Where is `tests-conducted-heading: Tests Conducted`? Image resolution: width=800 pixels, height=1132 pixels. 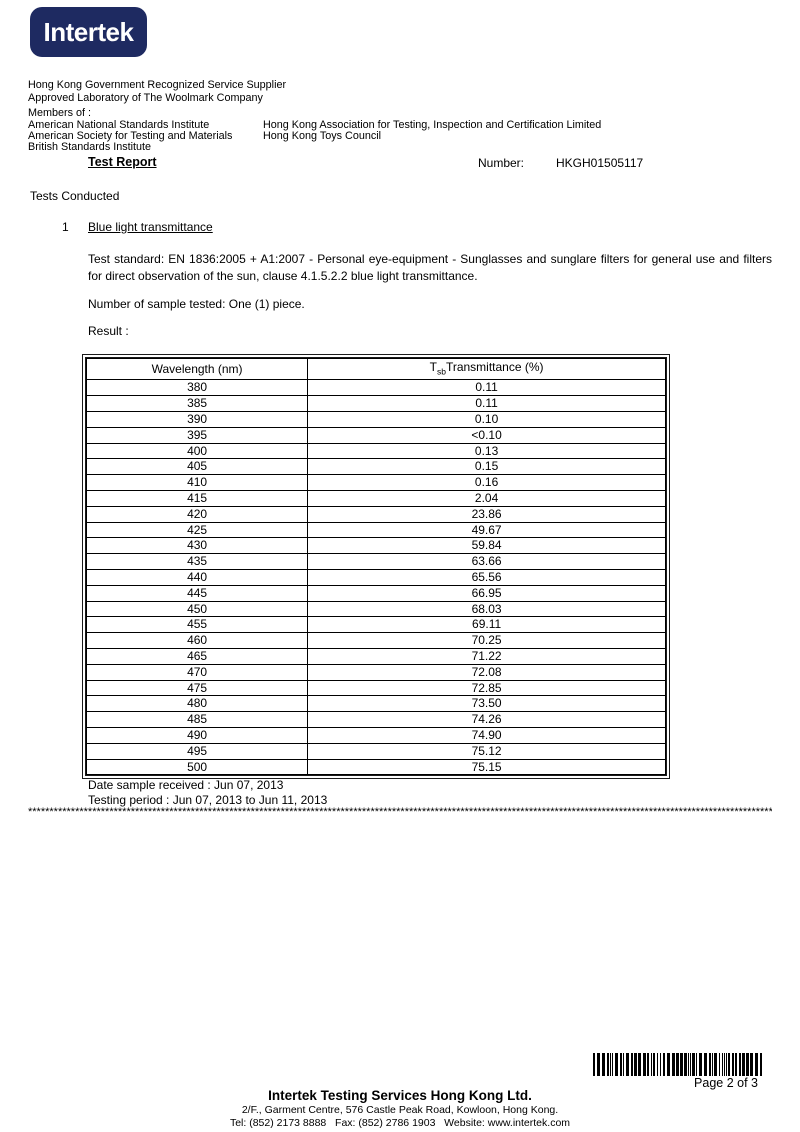 tests-conducted-heading: Tests Conducted is located at coordinates (75, 196).